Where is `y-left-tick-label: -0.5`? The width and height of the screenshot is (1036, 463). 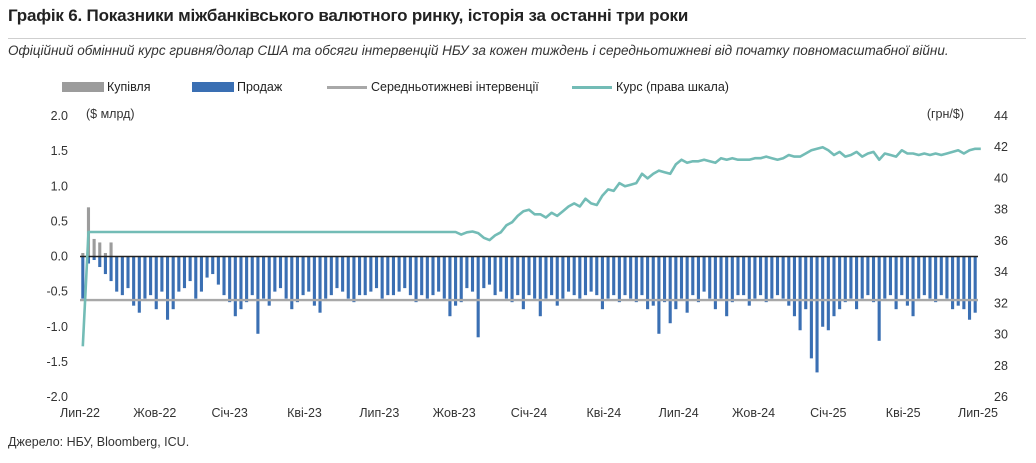 y-left-tick-label: -0.5 is located at coordinates (57, 292).